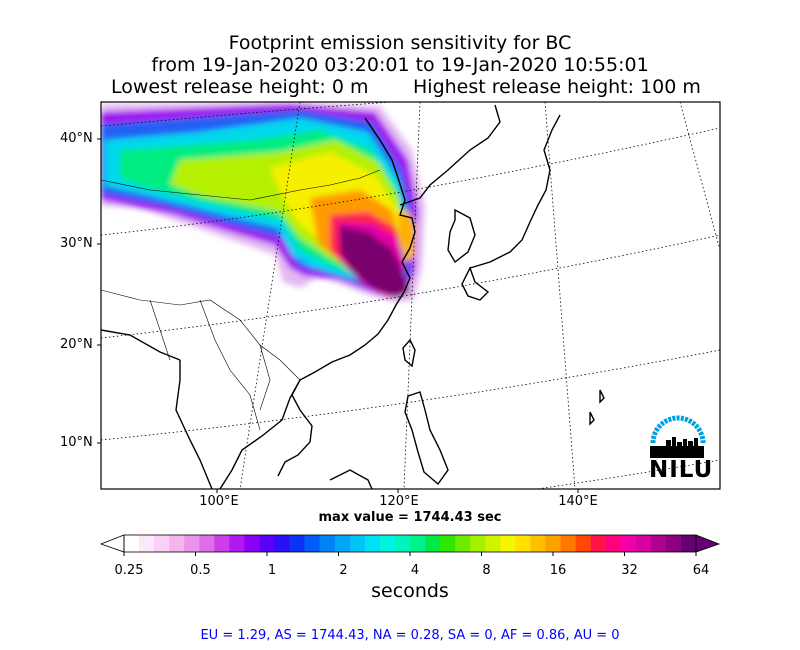 Image resolution: width=800 pixels, height=650 pixels. What do you see at coordinates (558, 570) in the screenshot?
I see `colorbar-tick-label: 16` at bounding box center [558, 570].